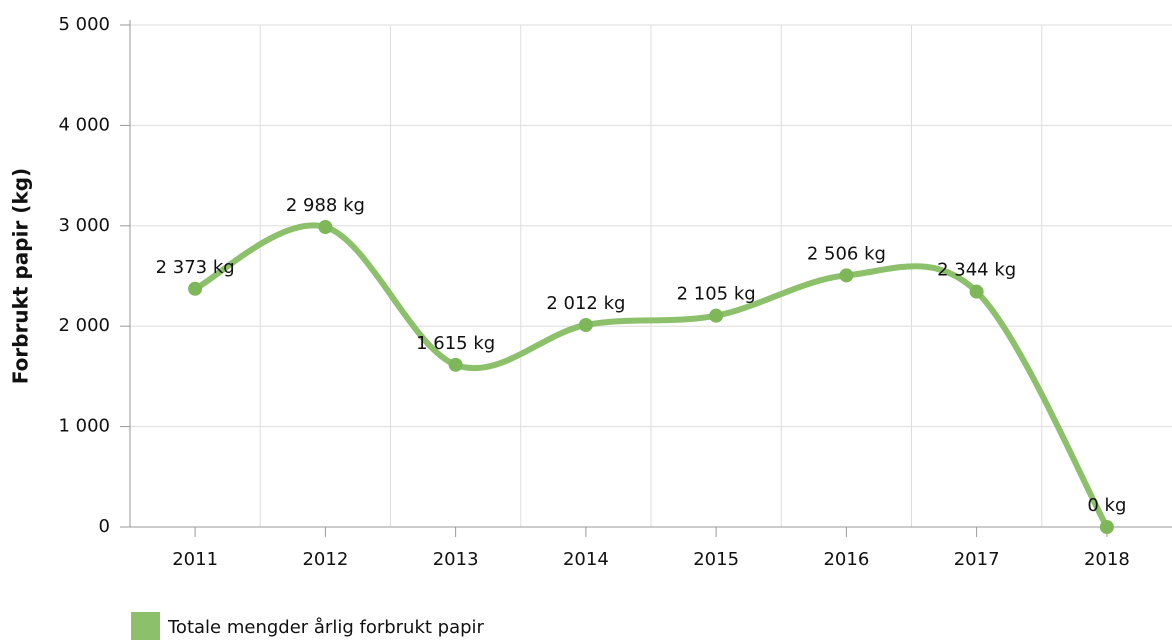 The width and height of the screenshot is (1172, 640). Describe the element at coordinates (84, 426) in the screenshot. I see `y-tick-label: 1 000` at that location.